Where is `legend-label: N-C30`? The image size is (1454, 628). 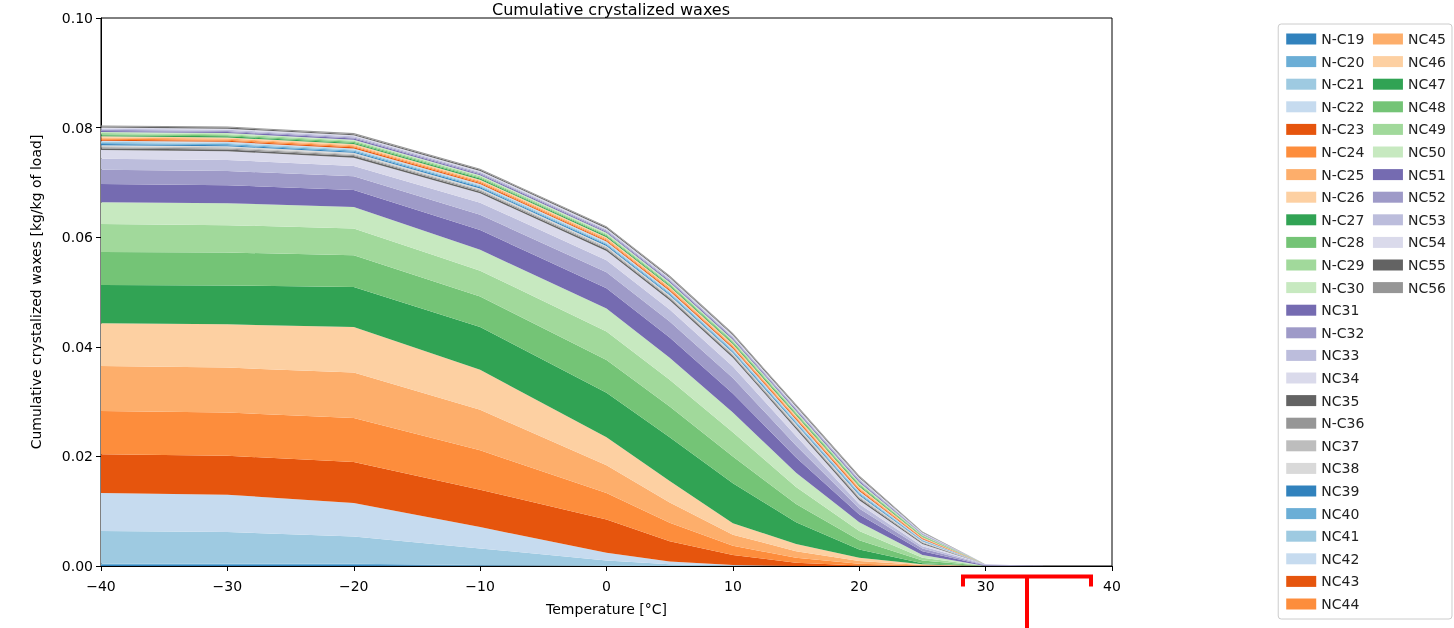
legend-label: N-C30 is located at coordinates (1343, 287).